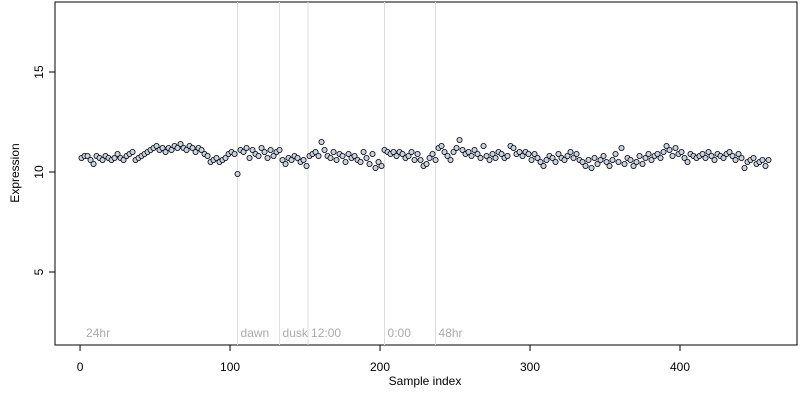  Describe the element at coordinates (39, 271) in the screenshot. I see `y-tick-label: 5` at that location.